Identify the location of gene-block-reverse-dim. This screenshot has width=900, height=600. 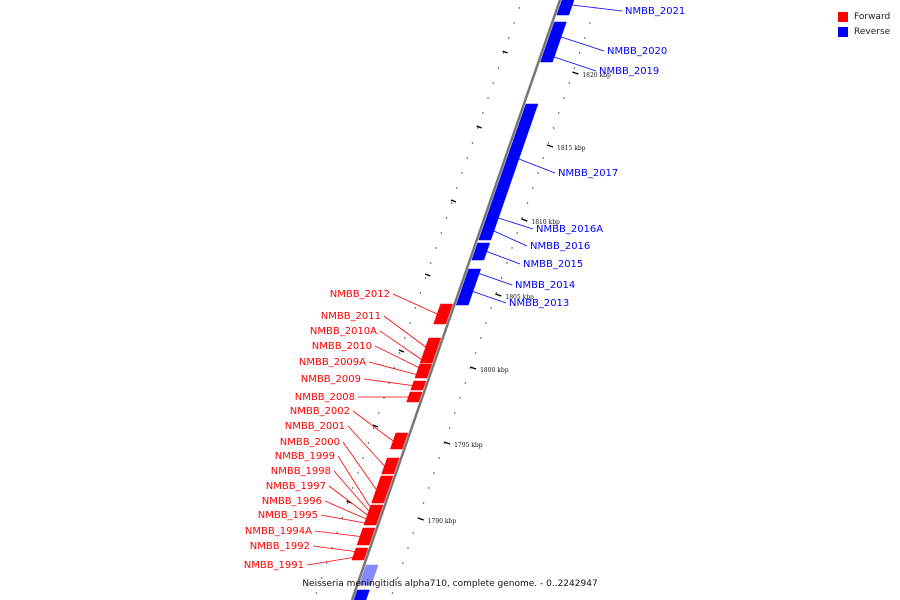
(368, 575).